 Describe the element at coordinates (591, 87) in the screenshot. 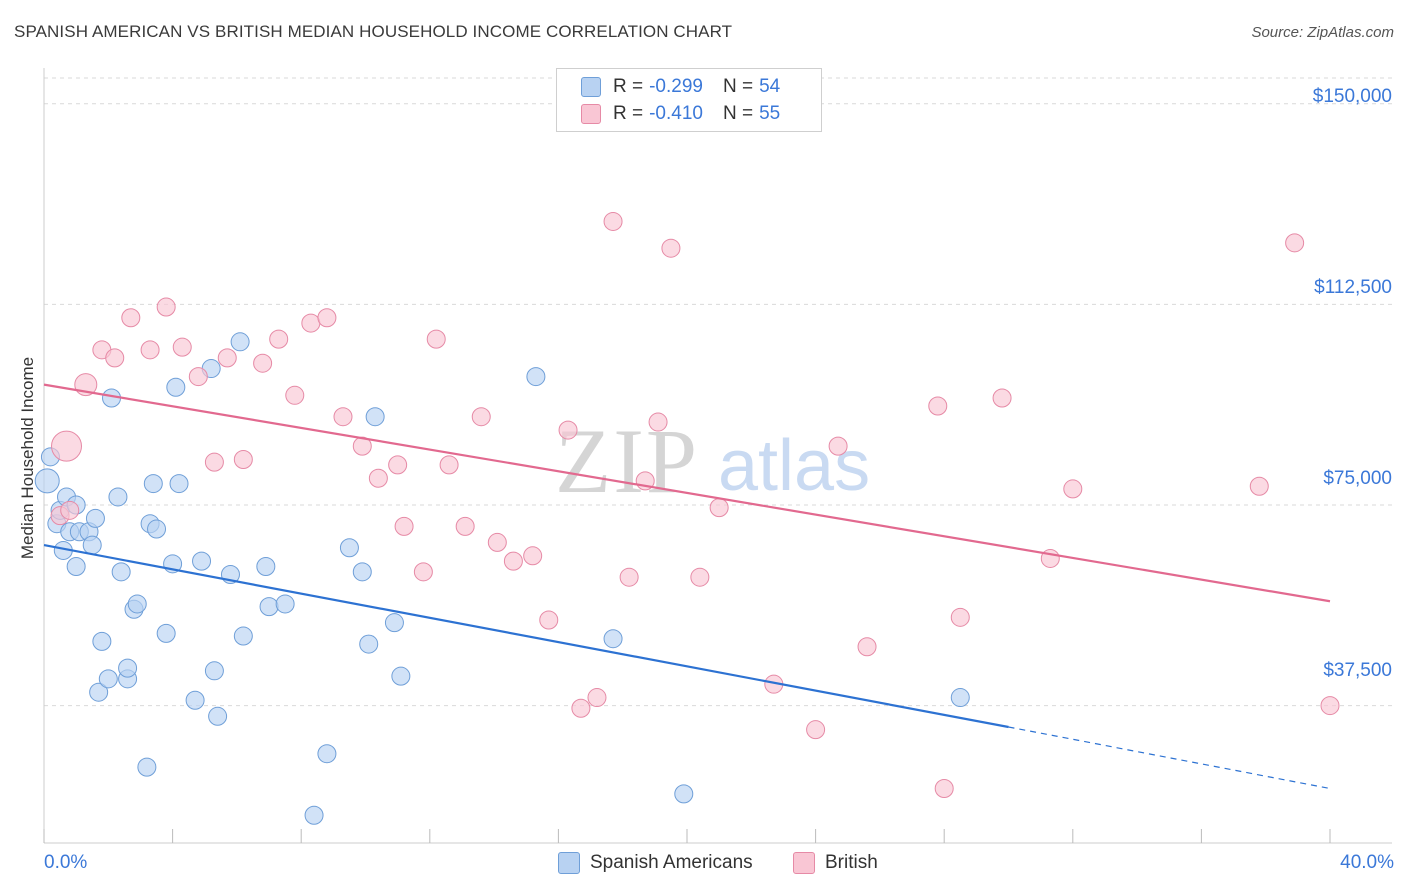

I see `legend-swatch-blue` at that location.